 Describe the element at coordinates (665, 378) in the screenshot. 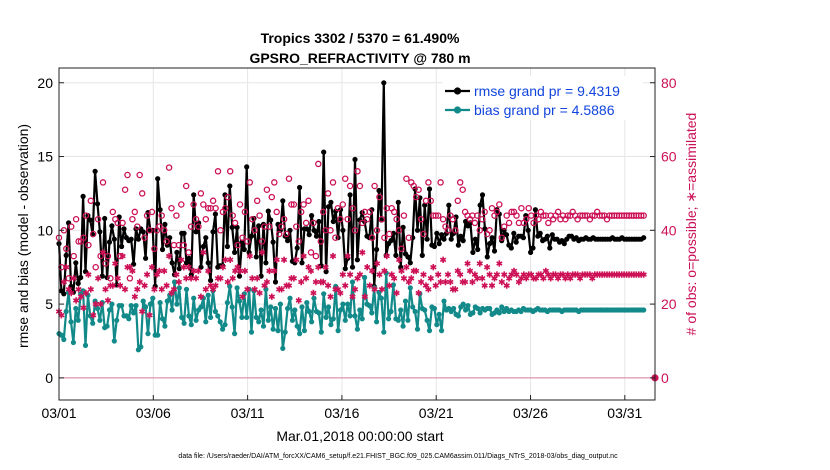

I see `y2-tick-label: 0` at that location.